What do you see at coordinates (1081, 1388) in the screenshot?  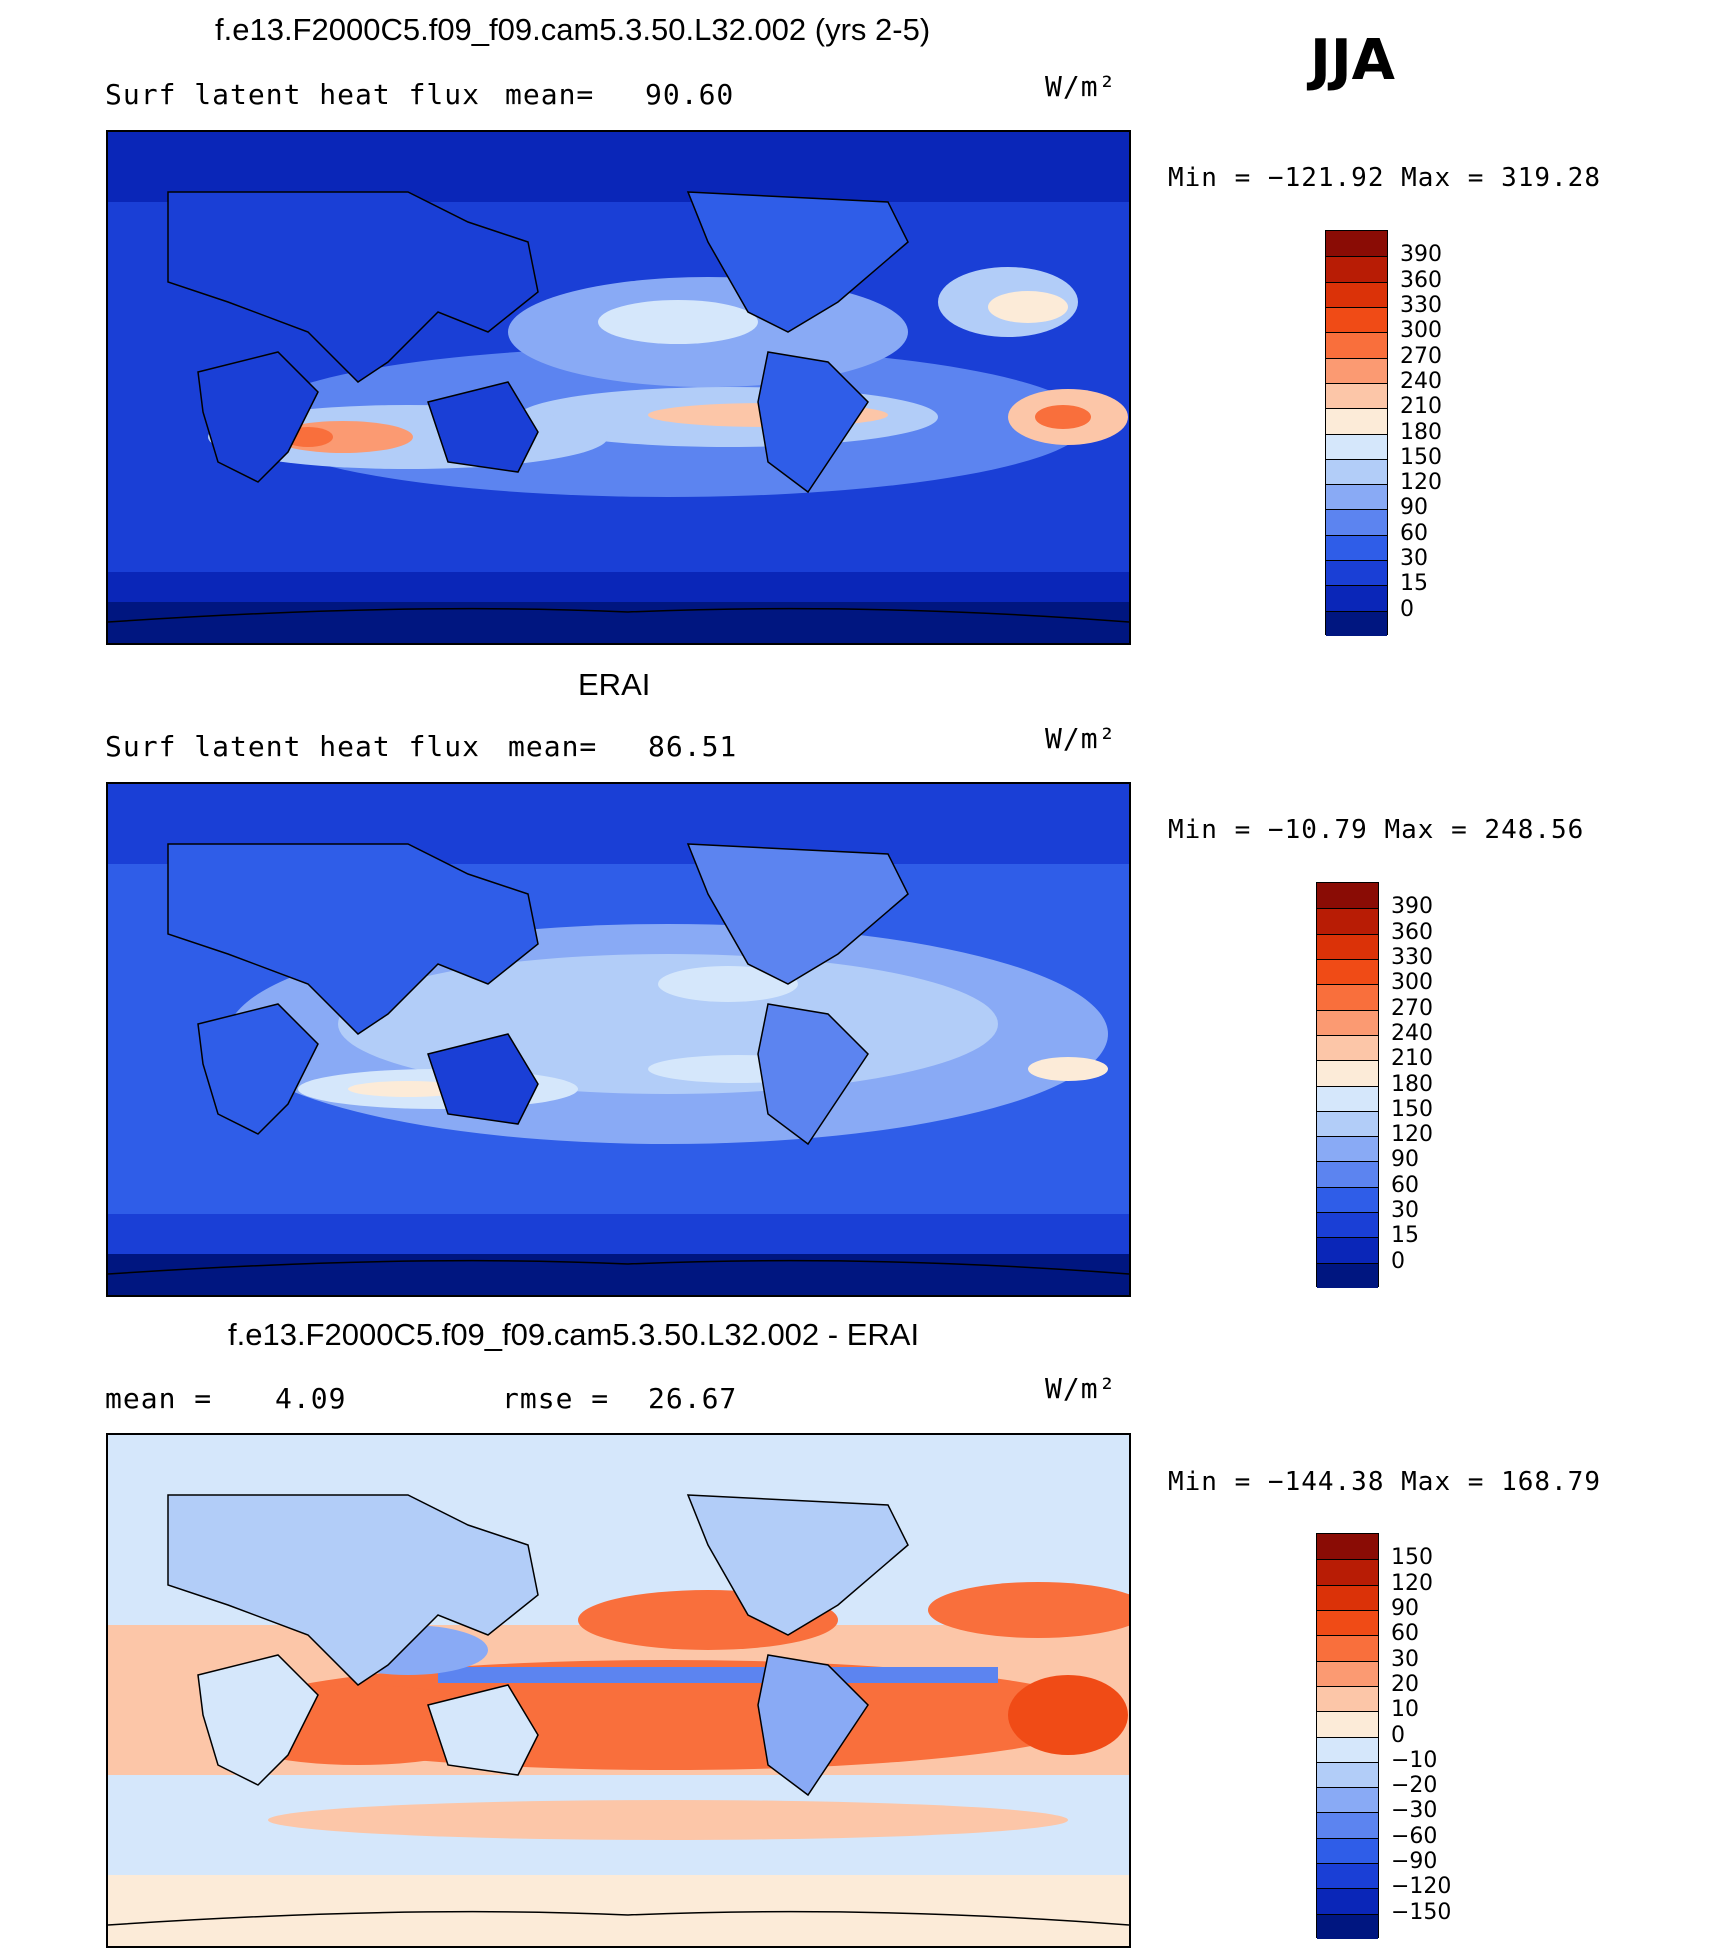 I see `units-label-diff: W/m²` at bounding box center [1081, 1388].